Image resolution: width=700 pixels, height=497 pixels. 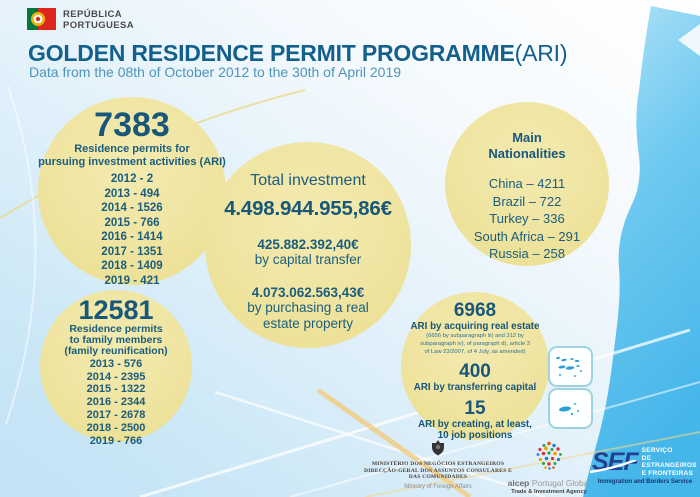 I want to click on capital-count: 400, so click(x=475, y=371).